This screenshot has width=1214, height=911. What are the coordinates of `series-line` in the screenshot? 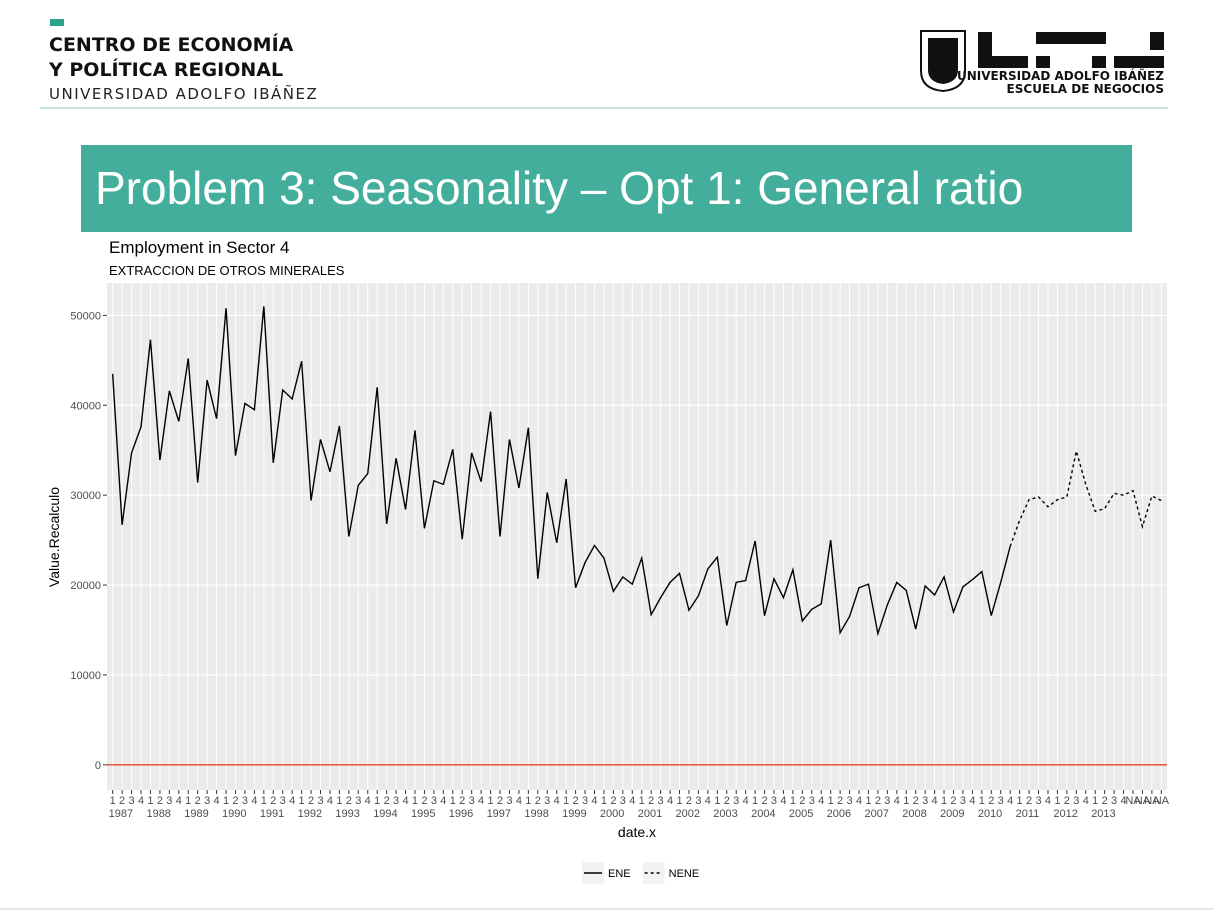 It's located at (1085, 498).